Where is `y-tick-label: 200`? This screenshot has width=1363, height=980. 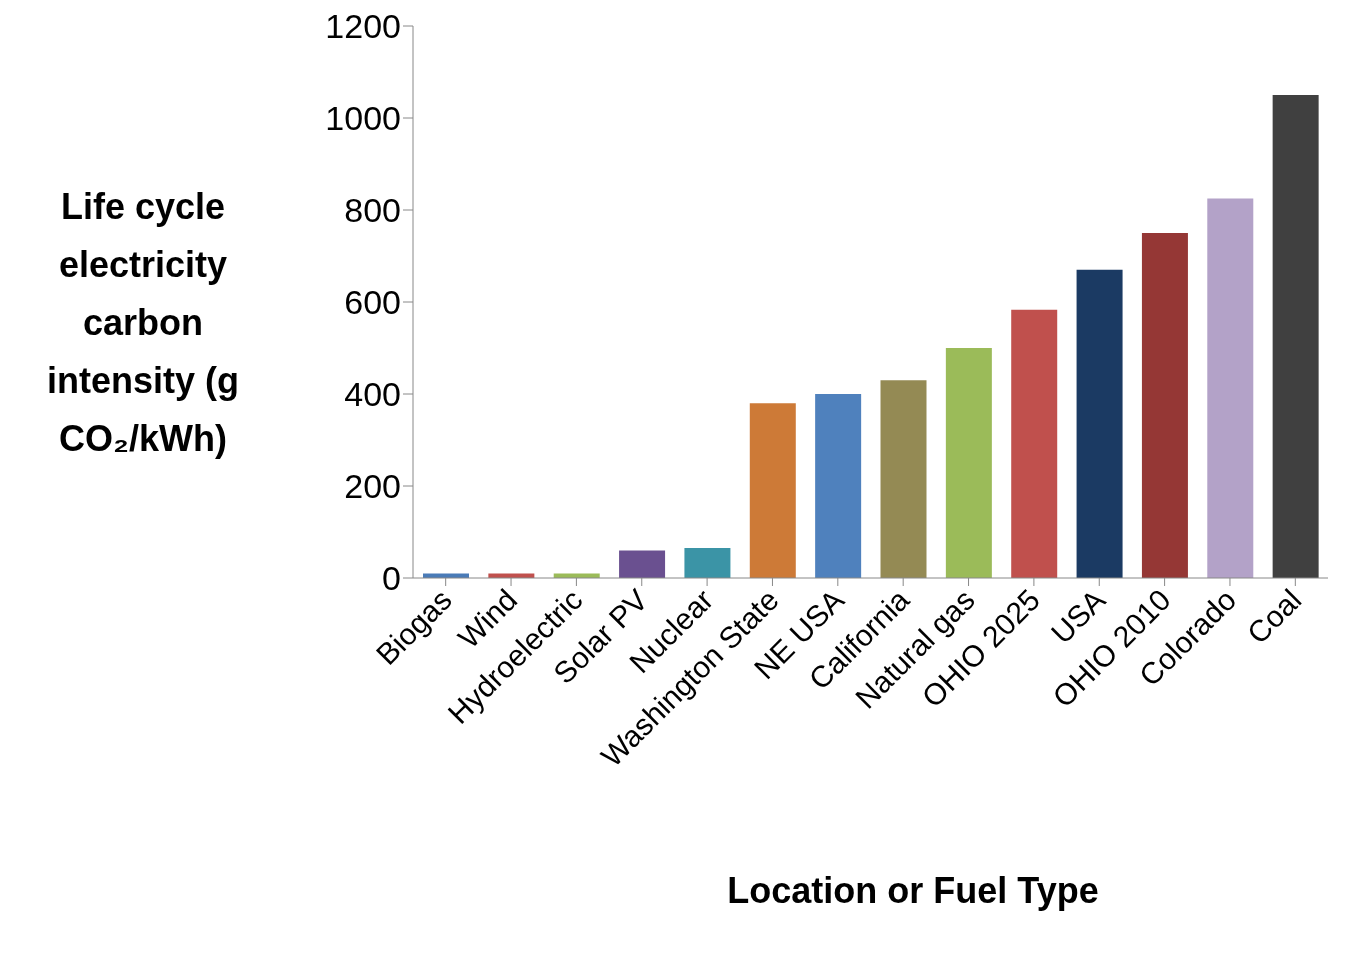 y-tick-label: 200 is located at coordinates (372, 486).